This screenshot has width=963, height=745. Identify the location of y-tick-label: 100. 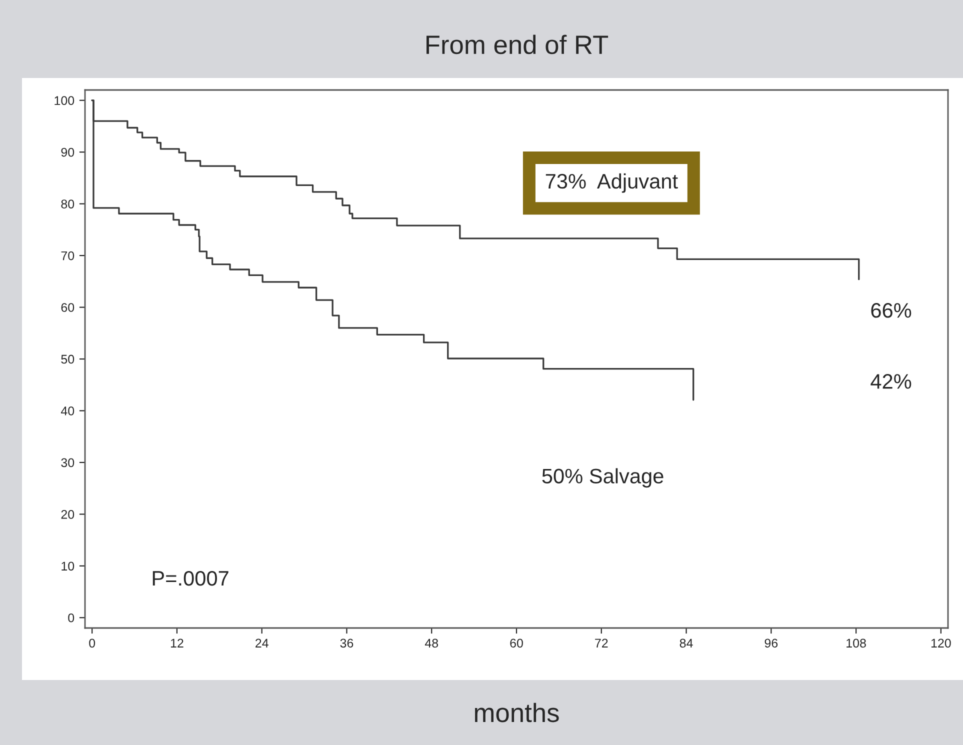
(64, 100).